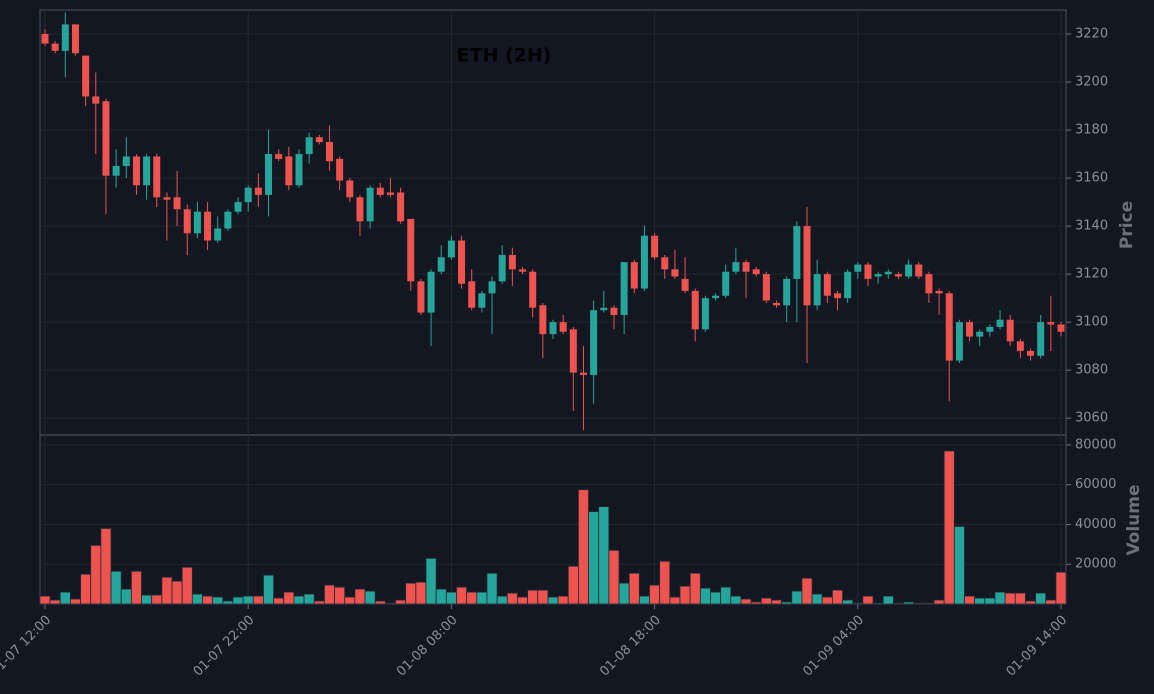  I want to click on x-tick-label: 01-07 12:00, so click(27, 646).